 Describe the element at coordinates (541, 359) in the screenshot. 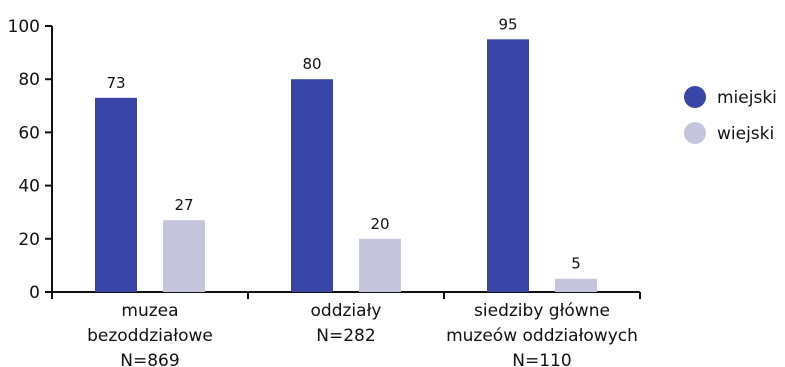

I see `category-label: N=110` at that location.